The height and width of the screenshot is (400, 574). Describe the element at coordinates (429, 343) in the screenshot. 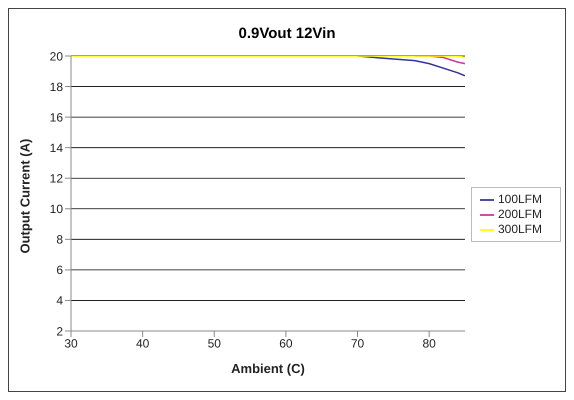

I see `x-tick-label: 80` at that location.